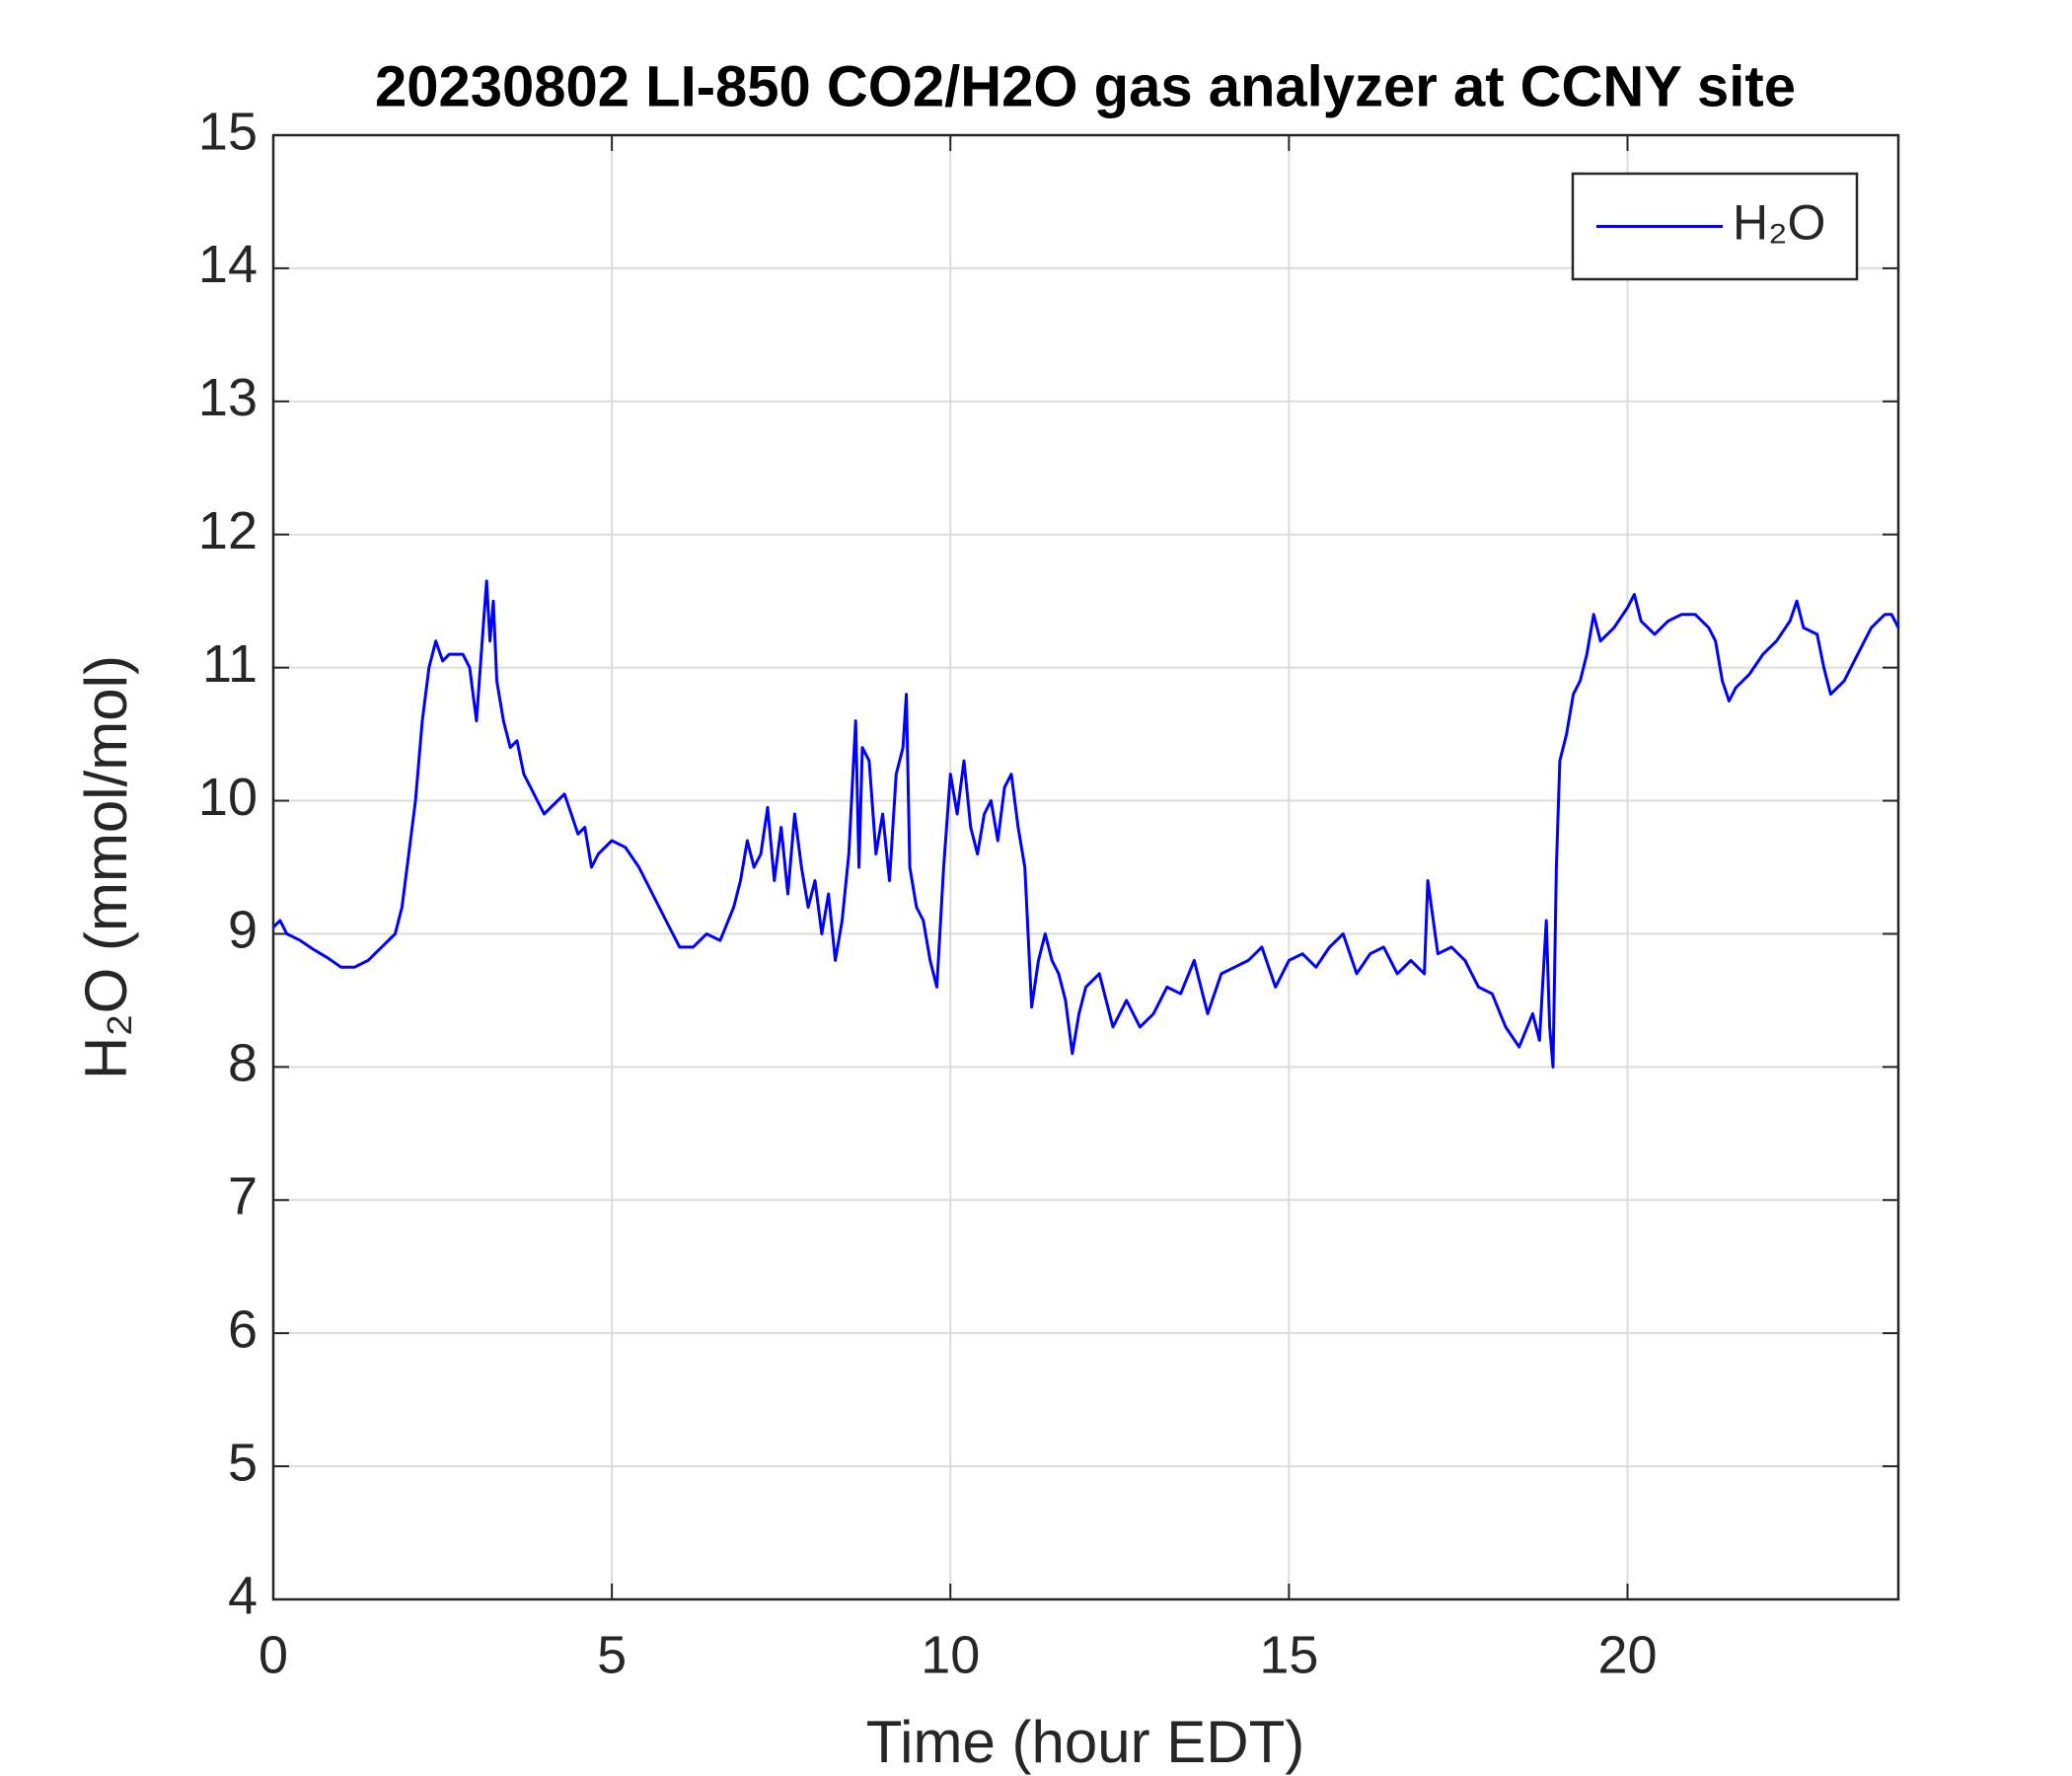 Image resolution: width=2072 pixels, height=1776 pixels. What do you see at coordinates (106, 867) in the screenshot?
I see `y-axis-label: H₂O (mmol/mol)` at bounding box center [106, 867].